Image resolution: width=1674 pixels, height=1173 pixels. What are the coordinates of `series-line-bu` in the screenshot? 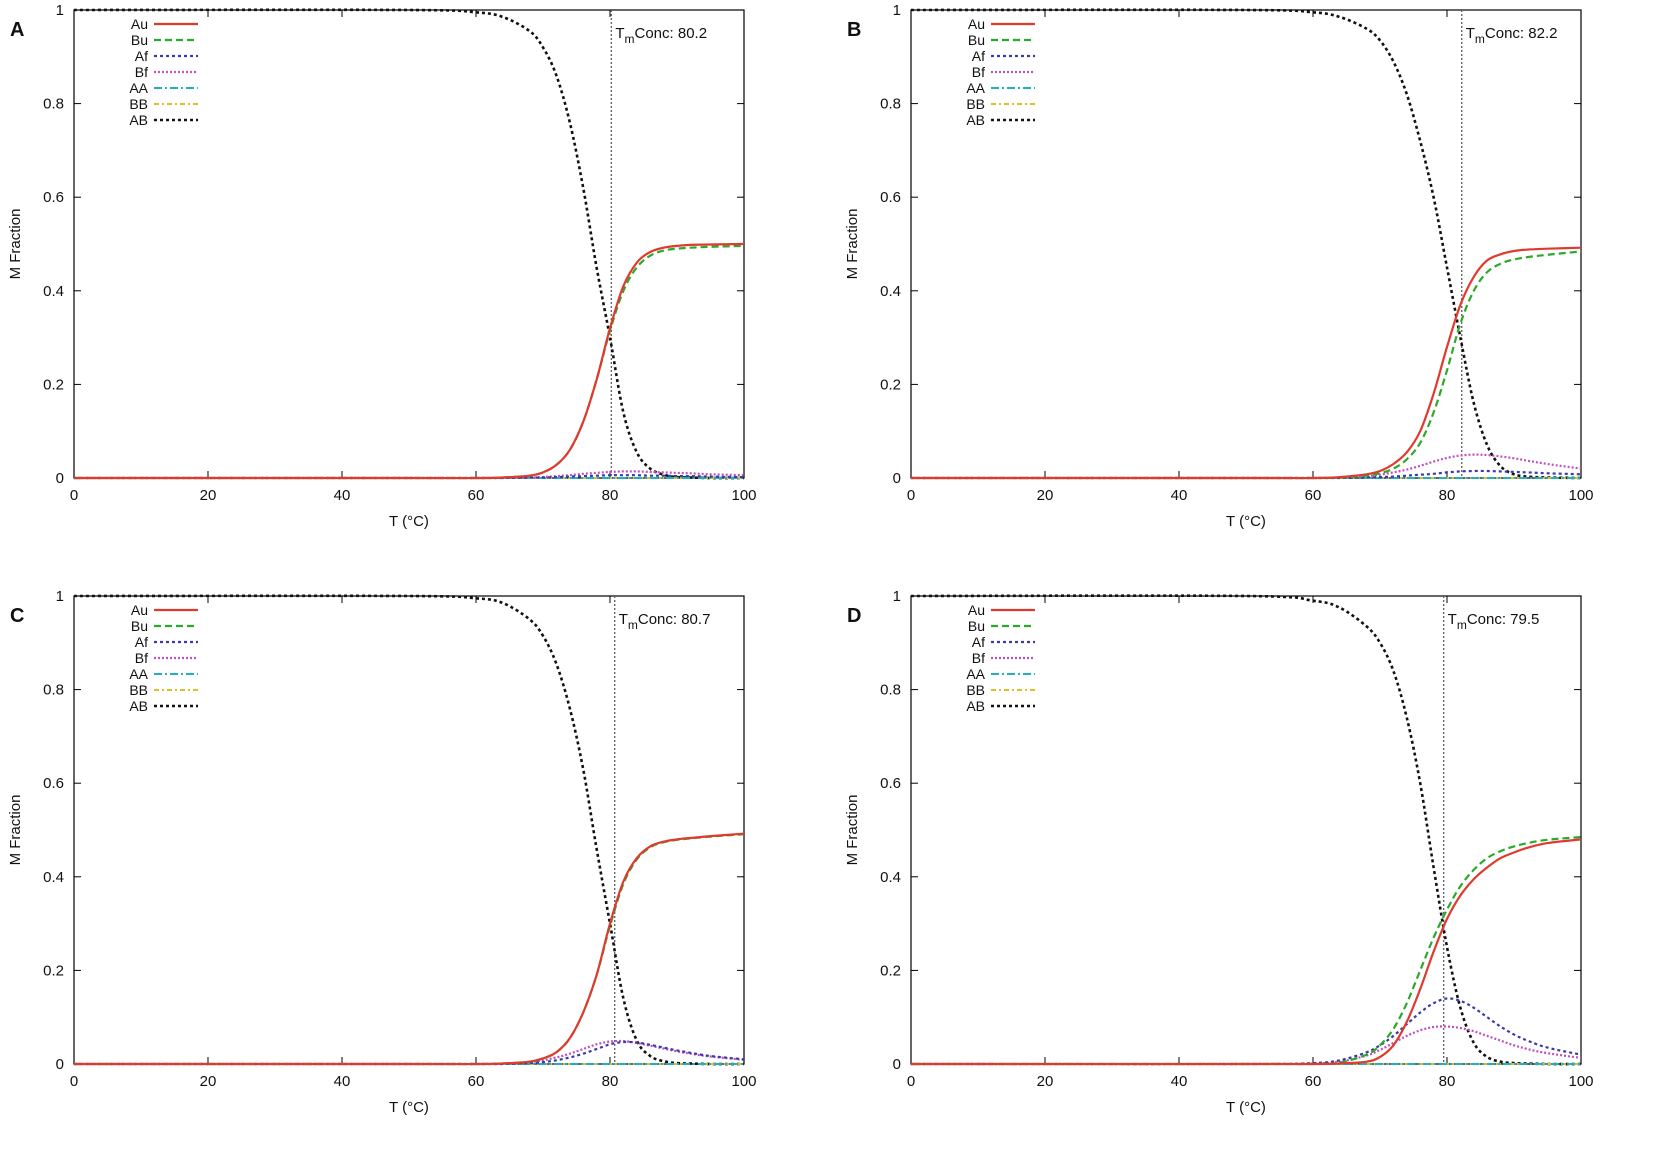 It's located at (409, 362).